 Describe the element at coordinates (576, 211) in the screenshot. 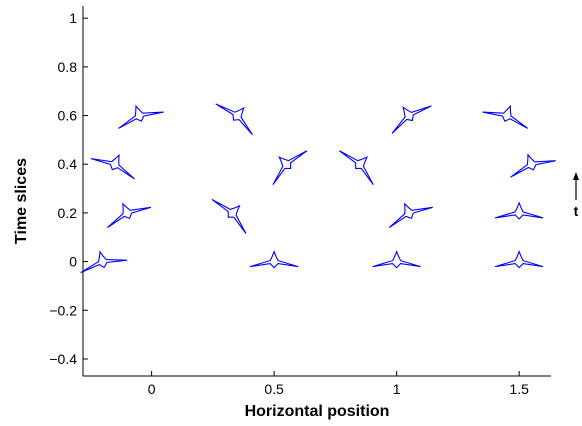

I see `time-arrow-label: t` at that location.